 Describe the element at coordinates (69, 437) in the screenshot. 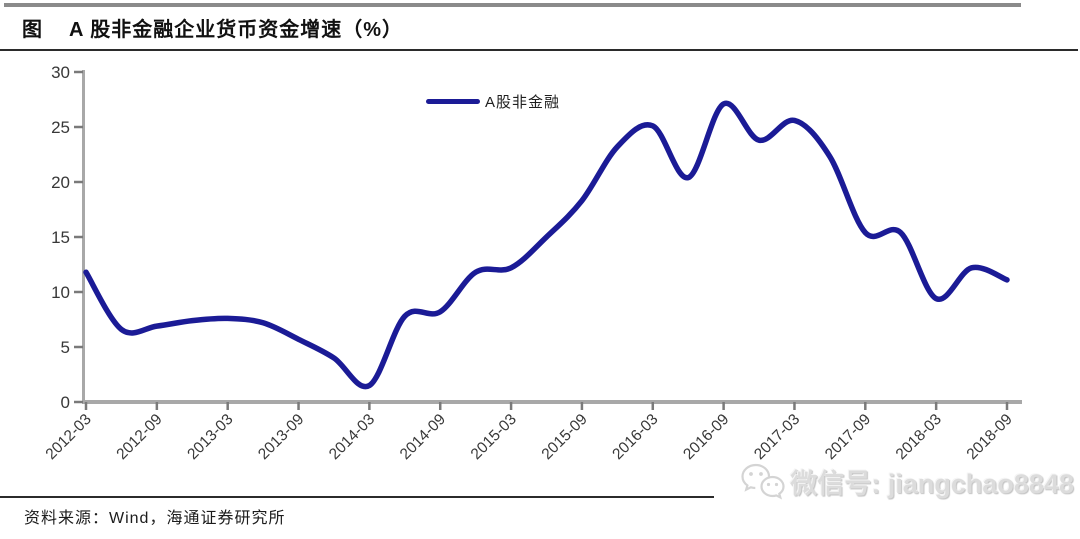

I see `svg-text: 2012-03` at that location.